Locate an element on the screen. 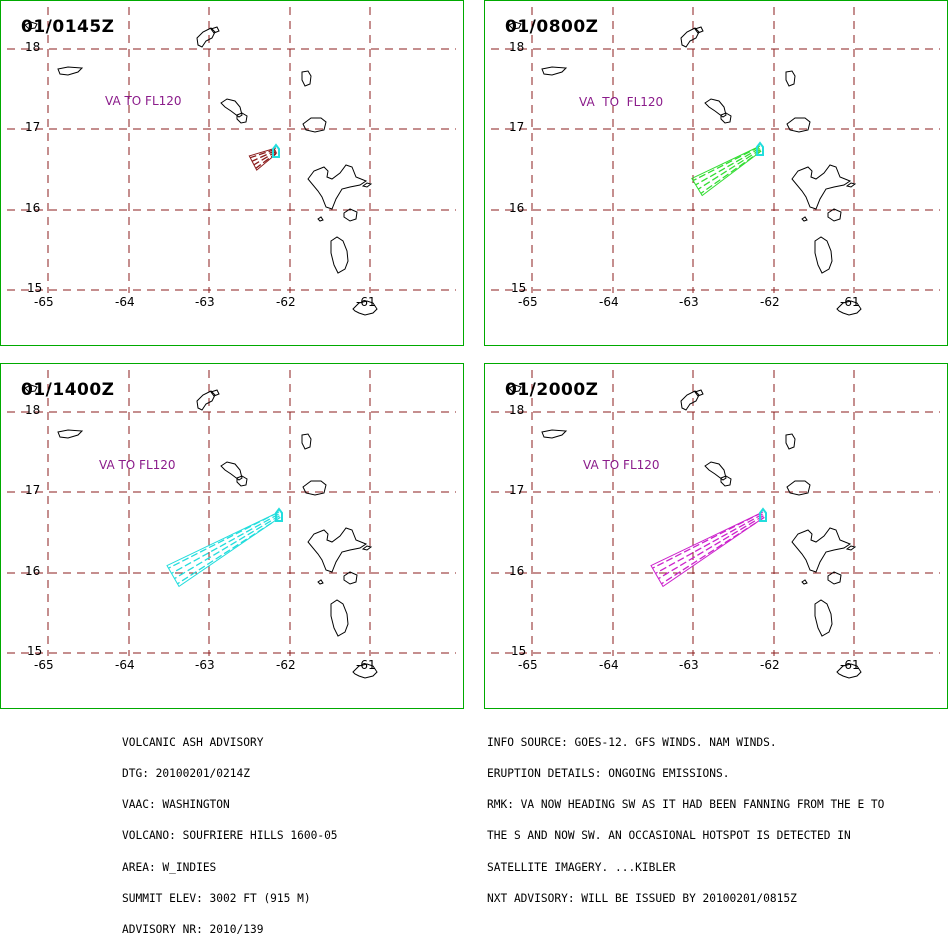  advisory-line: VAAC: WASHINGTON is located at coordinates (176, 805).